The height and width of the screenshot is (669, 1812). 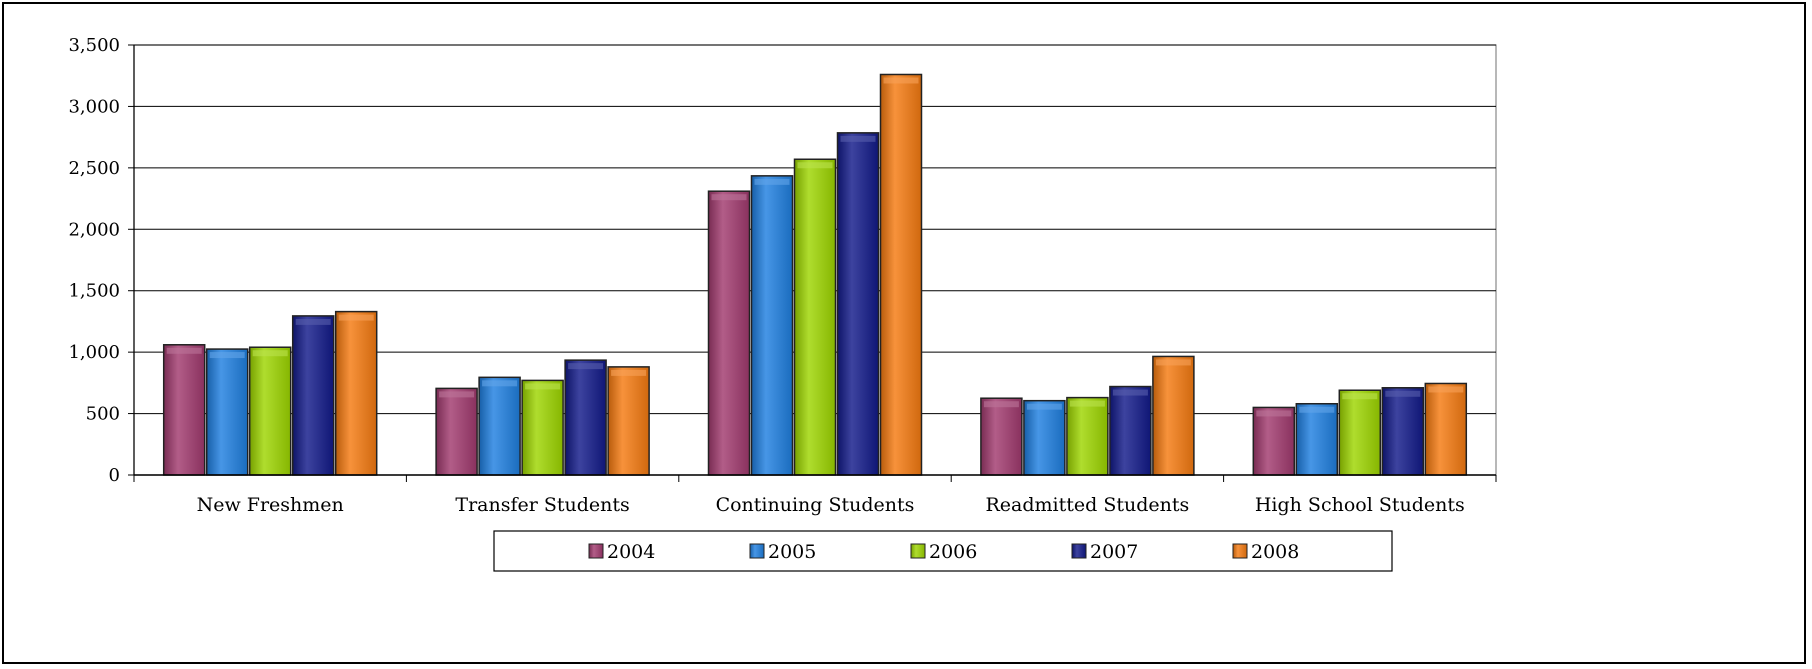 I want to click on bar-2006-readmitted-students, so click(x=1087, y=436).